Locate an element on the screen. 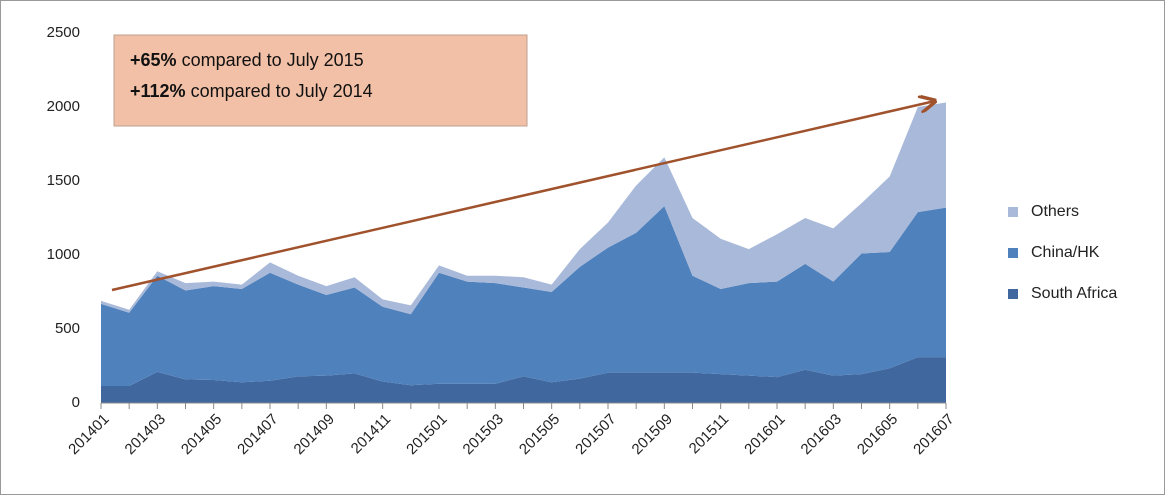  annotation: +112% compared to July 2014 is located at coordinates (251, 91).